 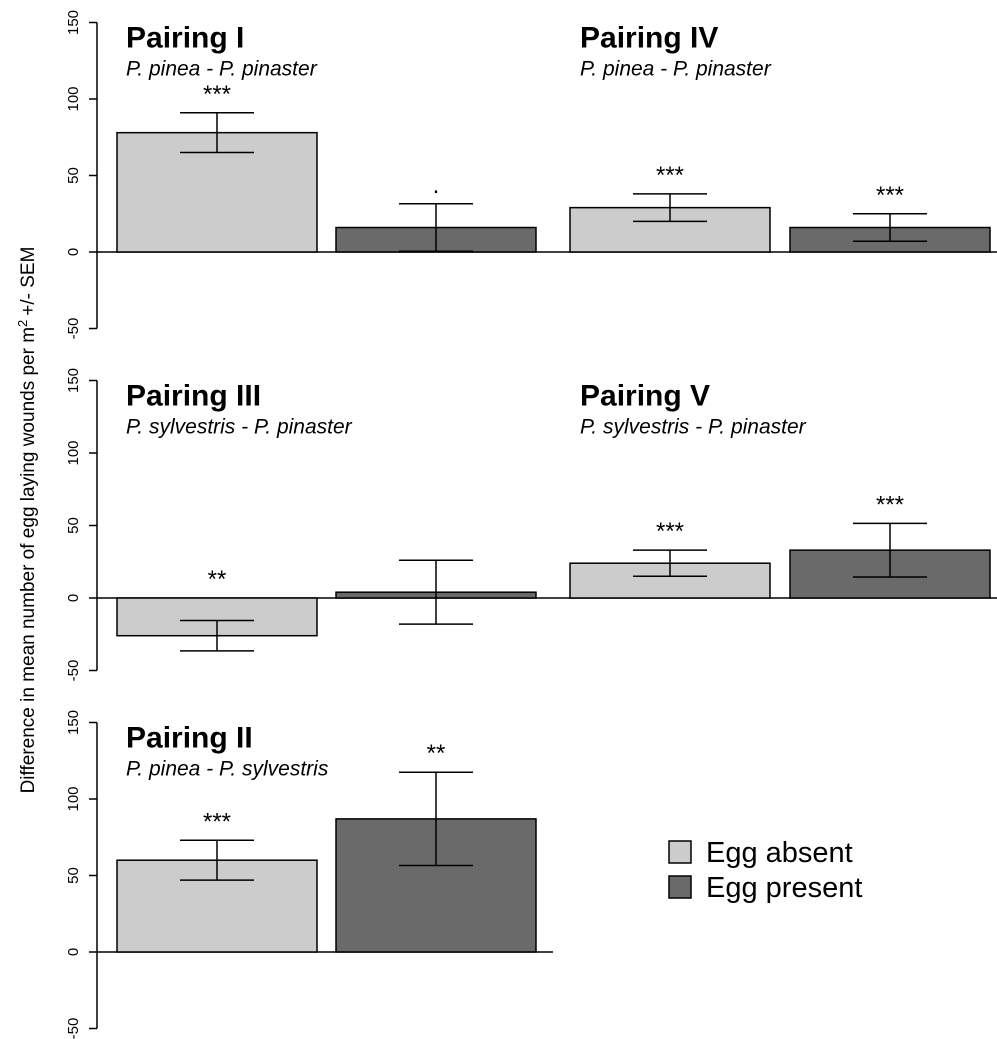 I want to click on significance-label: ., so click(x=436, y=185).